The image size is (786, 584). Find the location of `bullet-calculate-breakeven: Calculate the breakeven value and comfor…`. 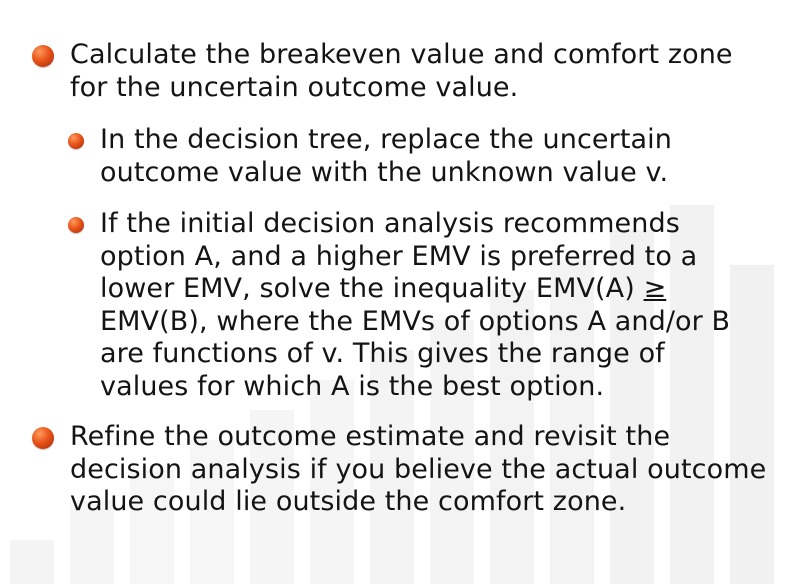

bullet-calculate-breakeven: Calculate the breakeven value and comfor… is located at coordinates (392, 71).